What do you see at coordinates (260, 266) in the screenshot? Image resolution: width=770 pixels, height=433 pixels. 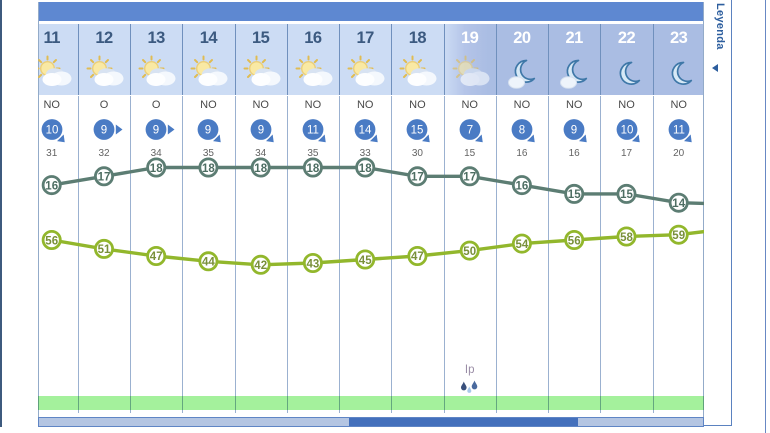 I see `svg-text: 42` at bounding box center [260, 266].